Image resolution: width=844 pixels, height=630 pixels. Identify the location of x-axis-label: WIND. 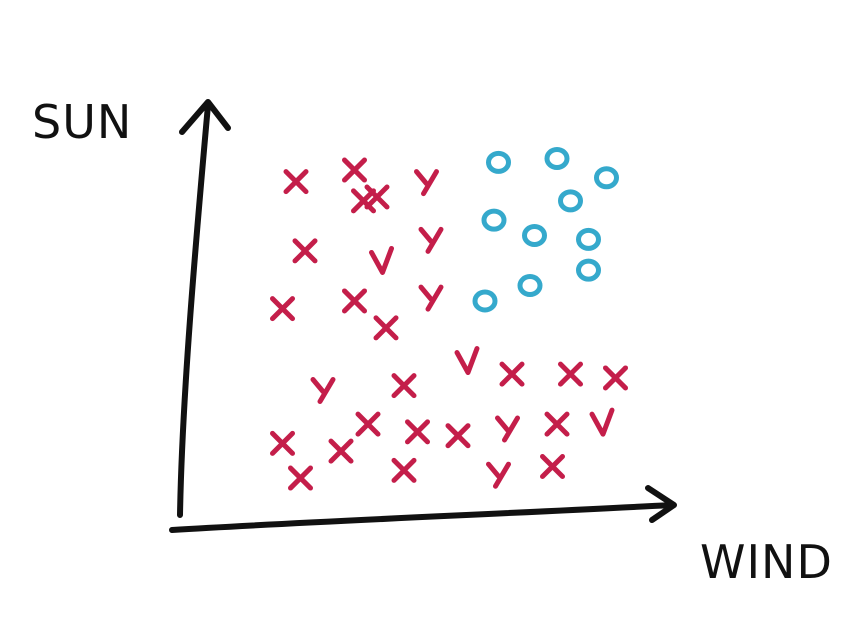
(766, 562).